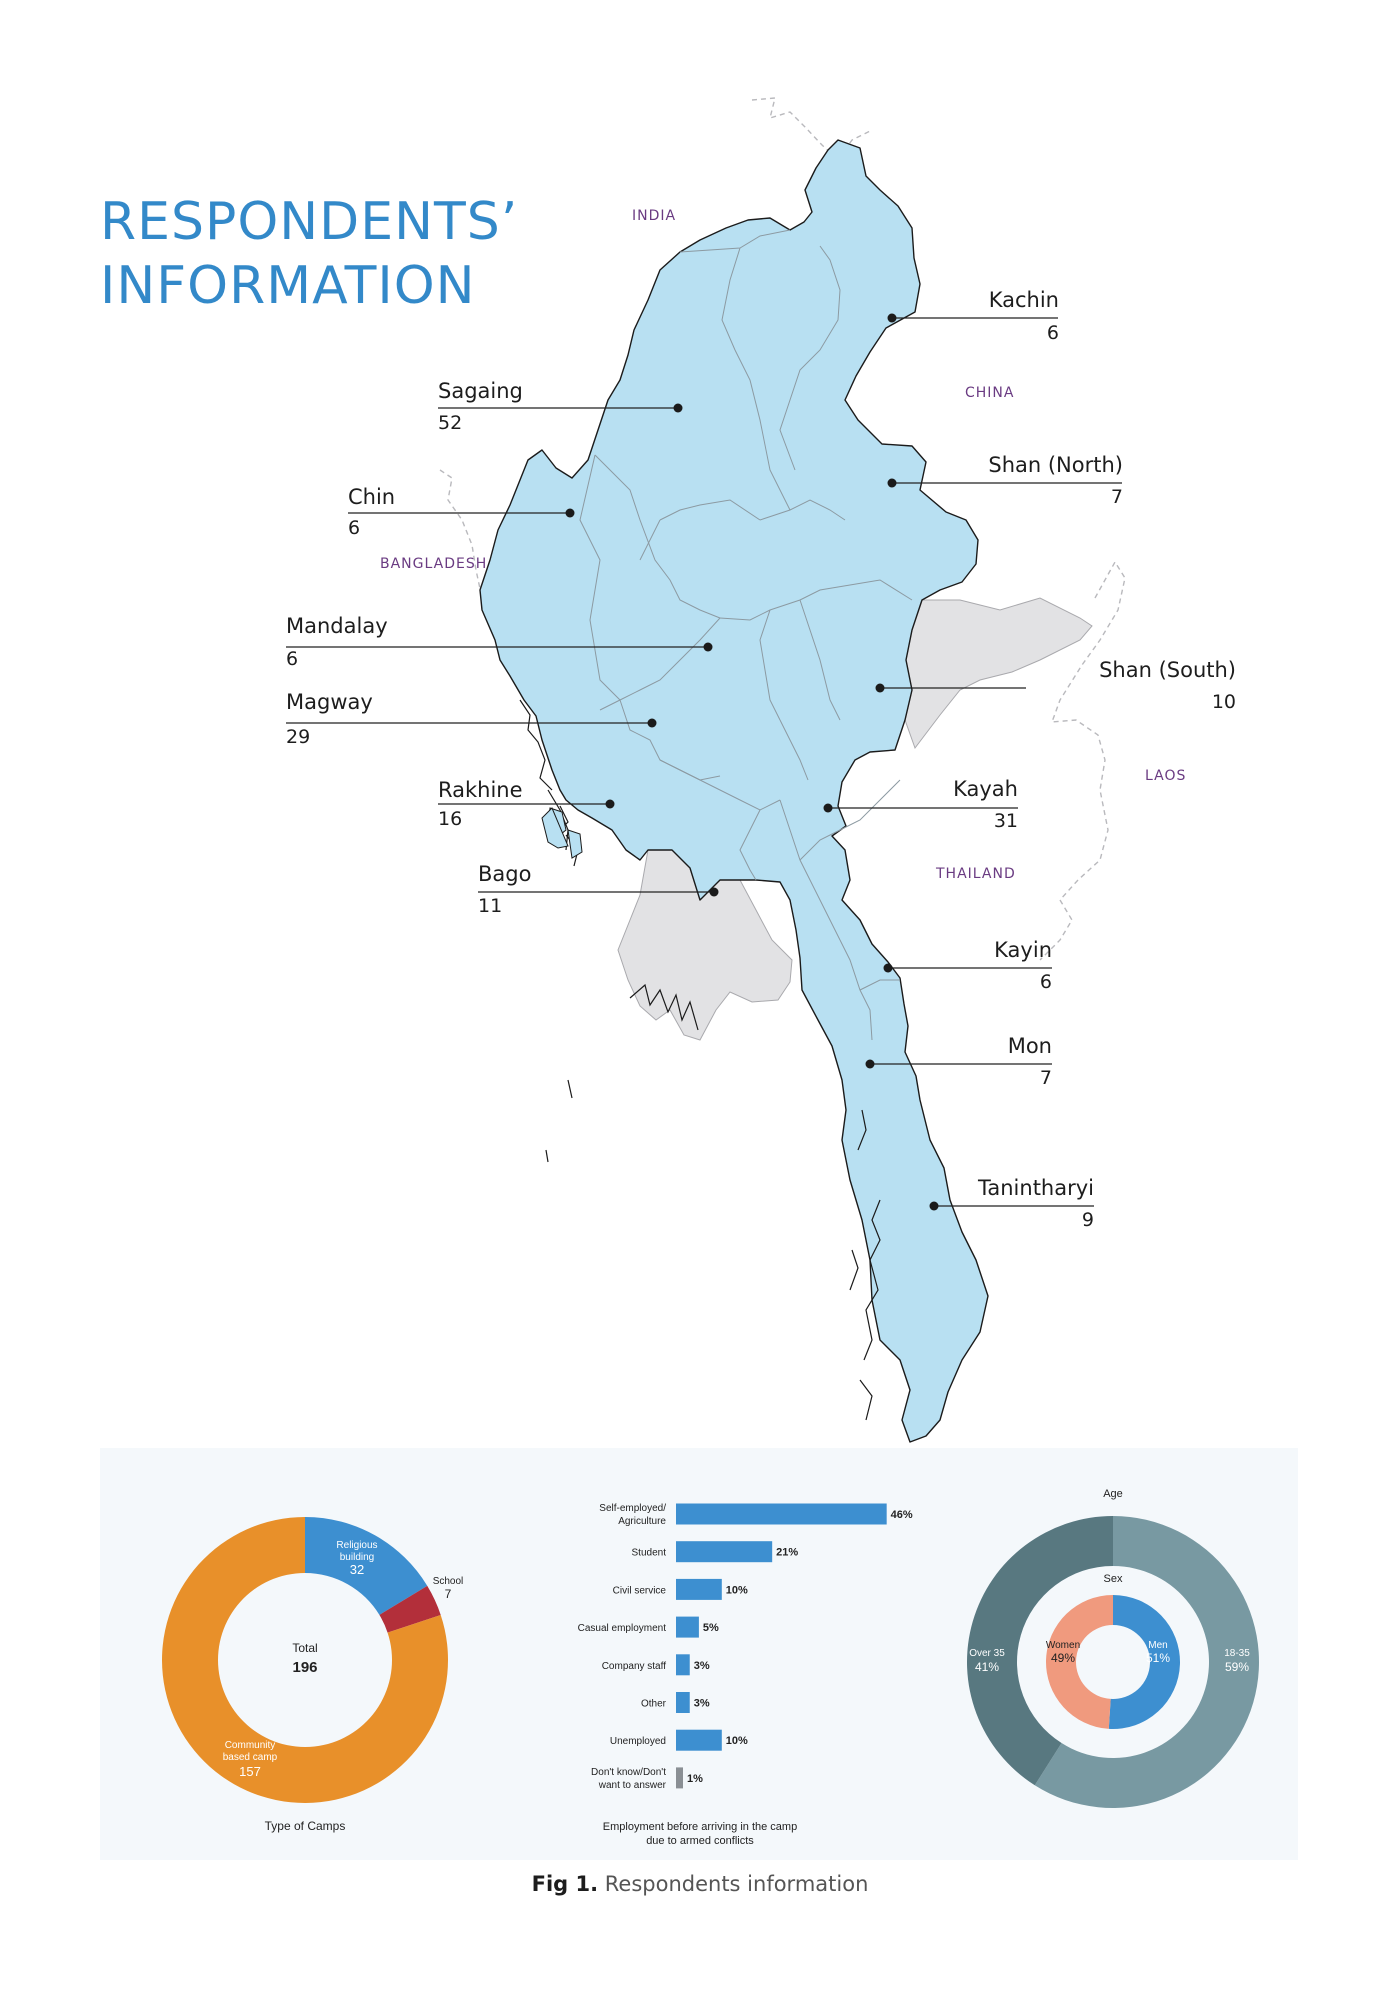 The height and width of the screenshot is (2000, 1400). I want to click on point-chin, so click(570, 513).